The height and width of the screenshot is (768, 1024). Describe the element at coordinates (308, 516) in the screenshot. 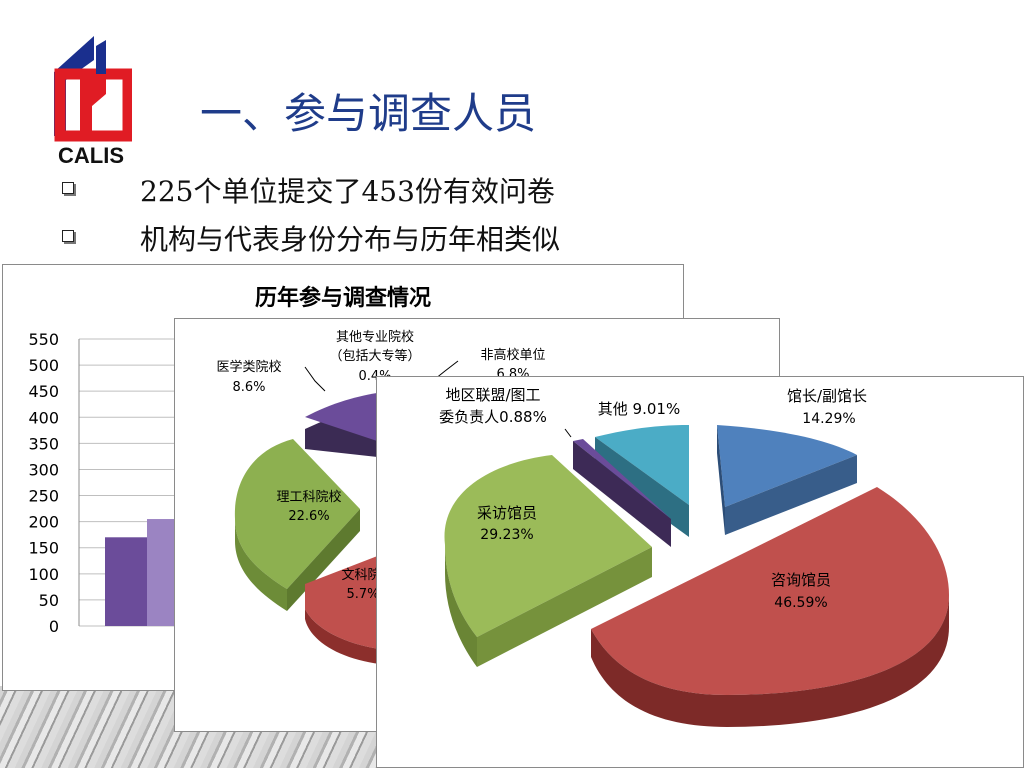

I see `slice-value-label: 22.6%` at that location.